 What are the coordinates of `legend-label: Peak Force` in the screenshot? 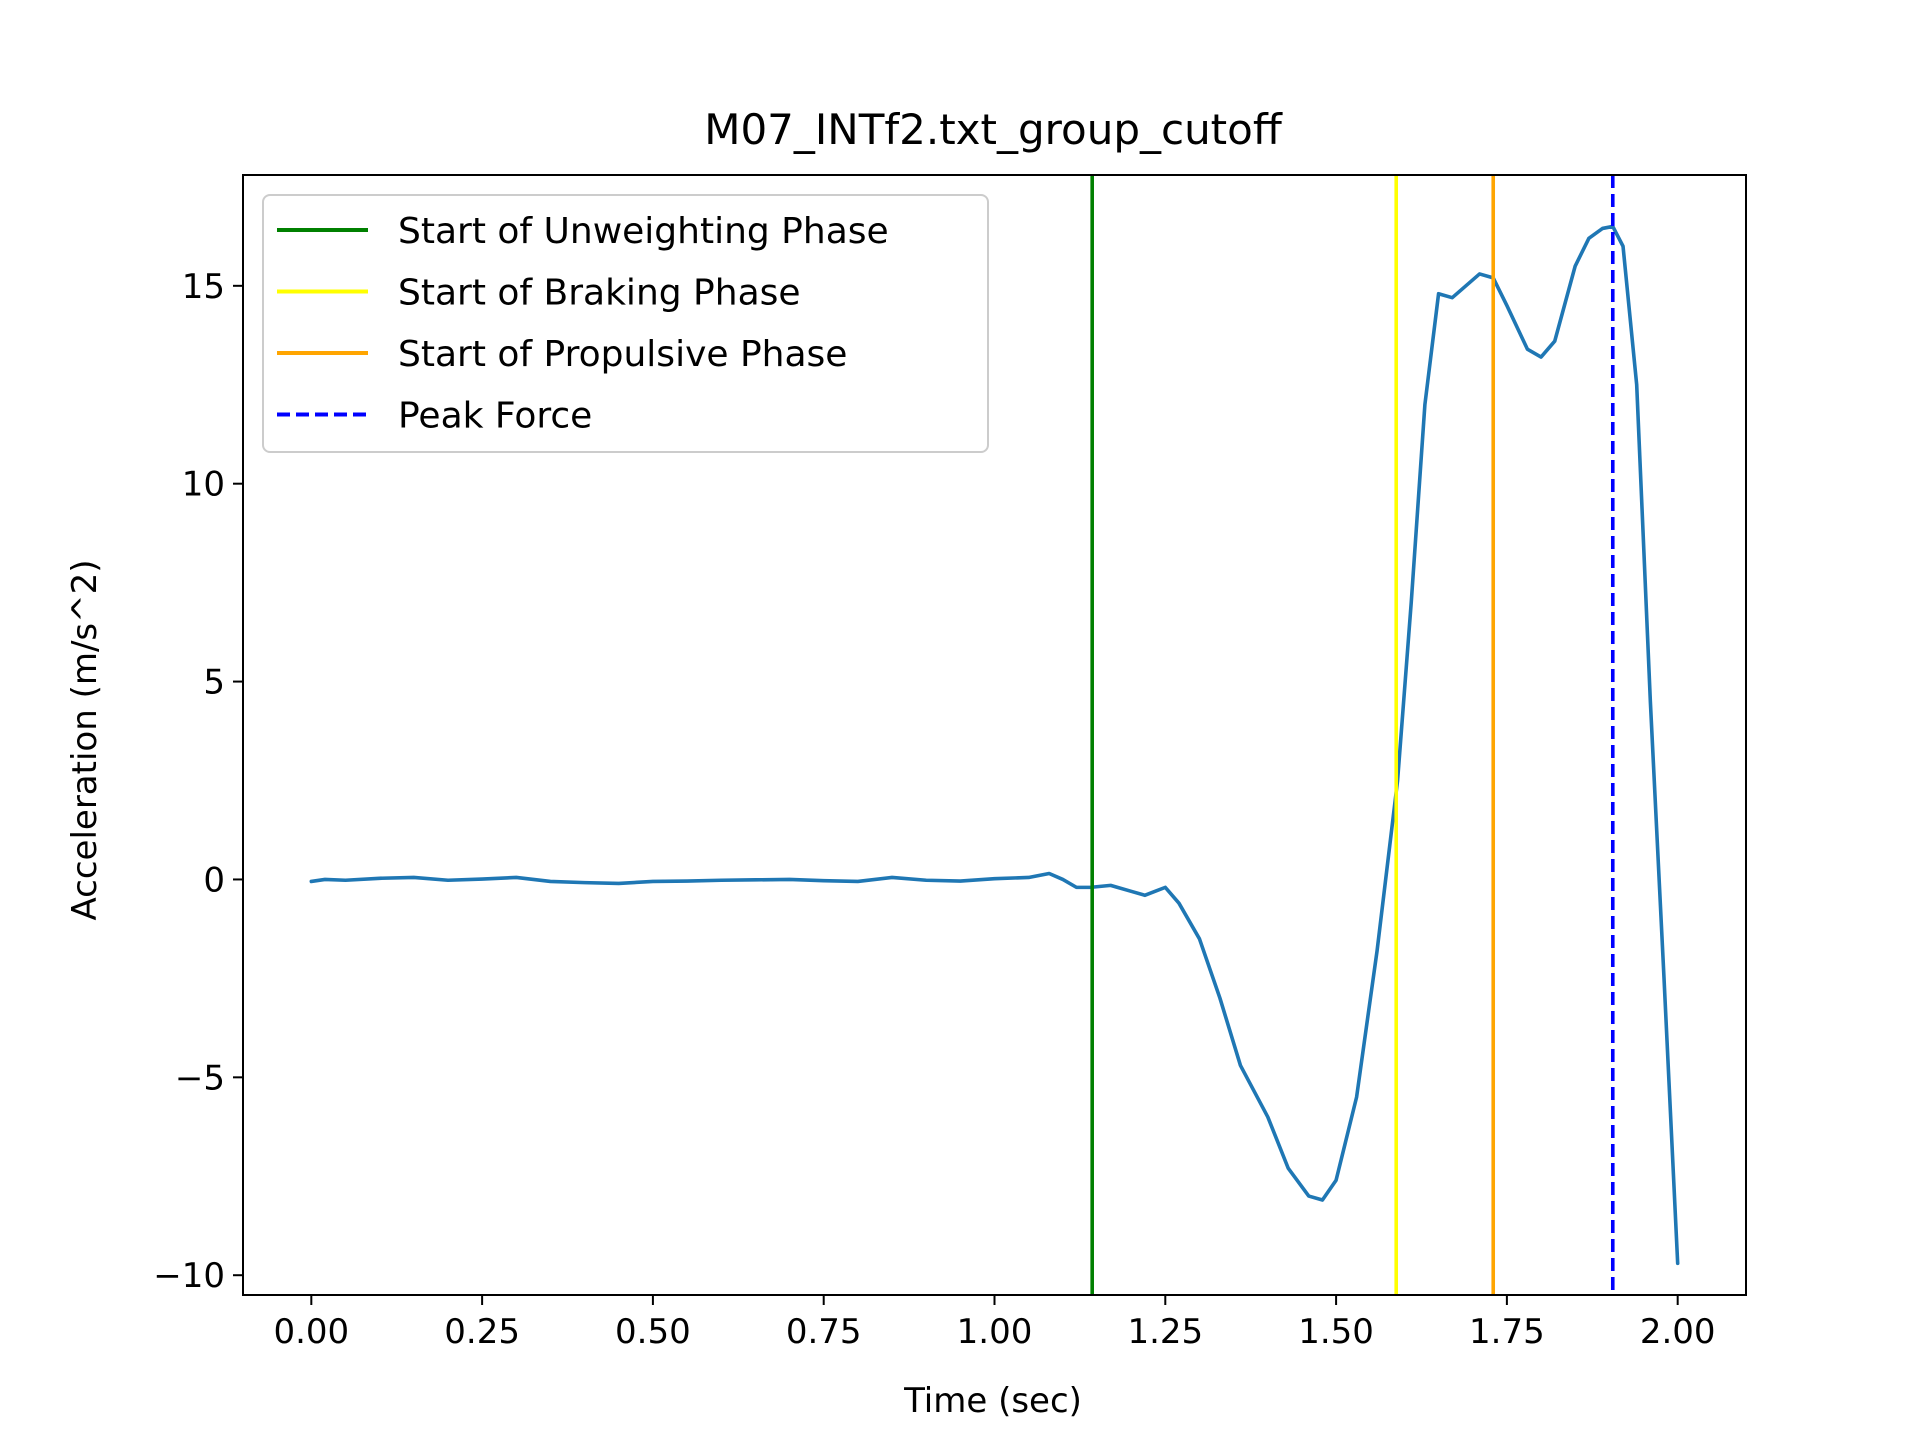 It's located at (495, 416).